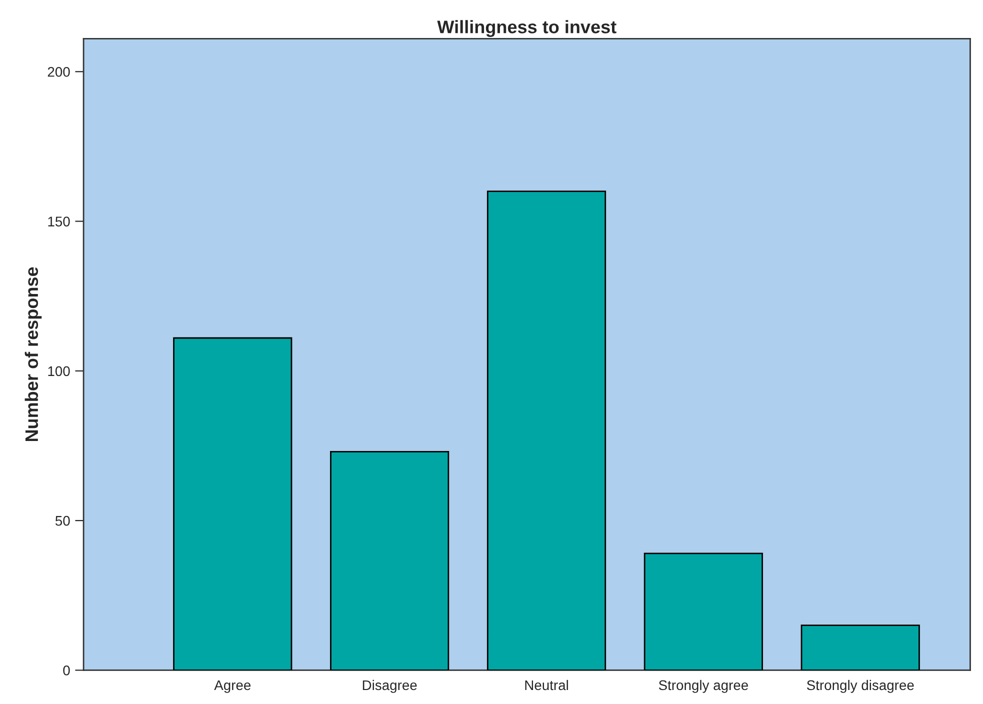 The height and width of the screenshot is (704, 983). What do you see at coordinates (703, 686) in the screenshot?
I see `x-tick-label: Strongly agree` at bounding box center [703, 686].